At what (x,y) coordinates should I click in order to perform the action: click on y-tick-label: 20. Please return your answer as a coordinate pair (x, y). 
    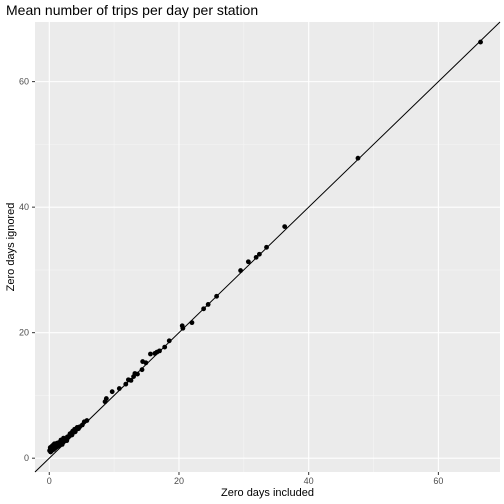
    Looking at the image, I should click on (24, 333).